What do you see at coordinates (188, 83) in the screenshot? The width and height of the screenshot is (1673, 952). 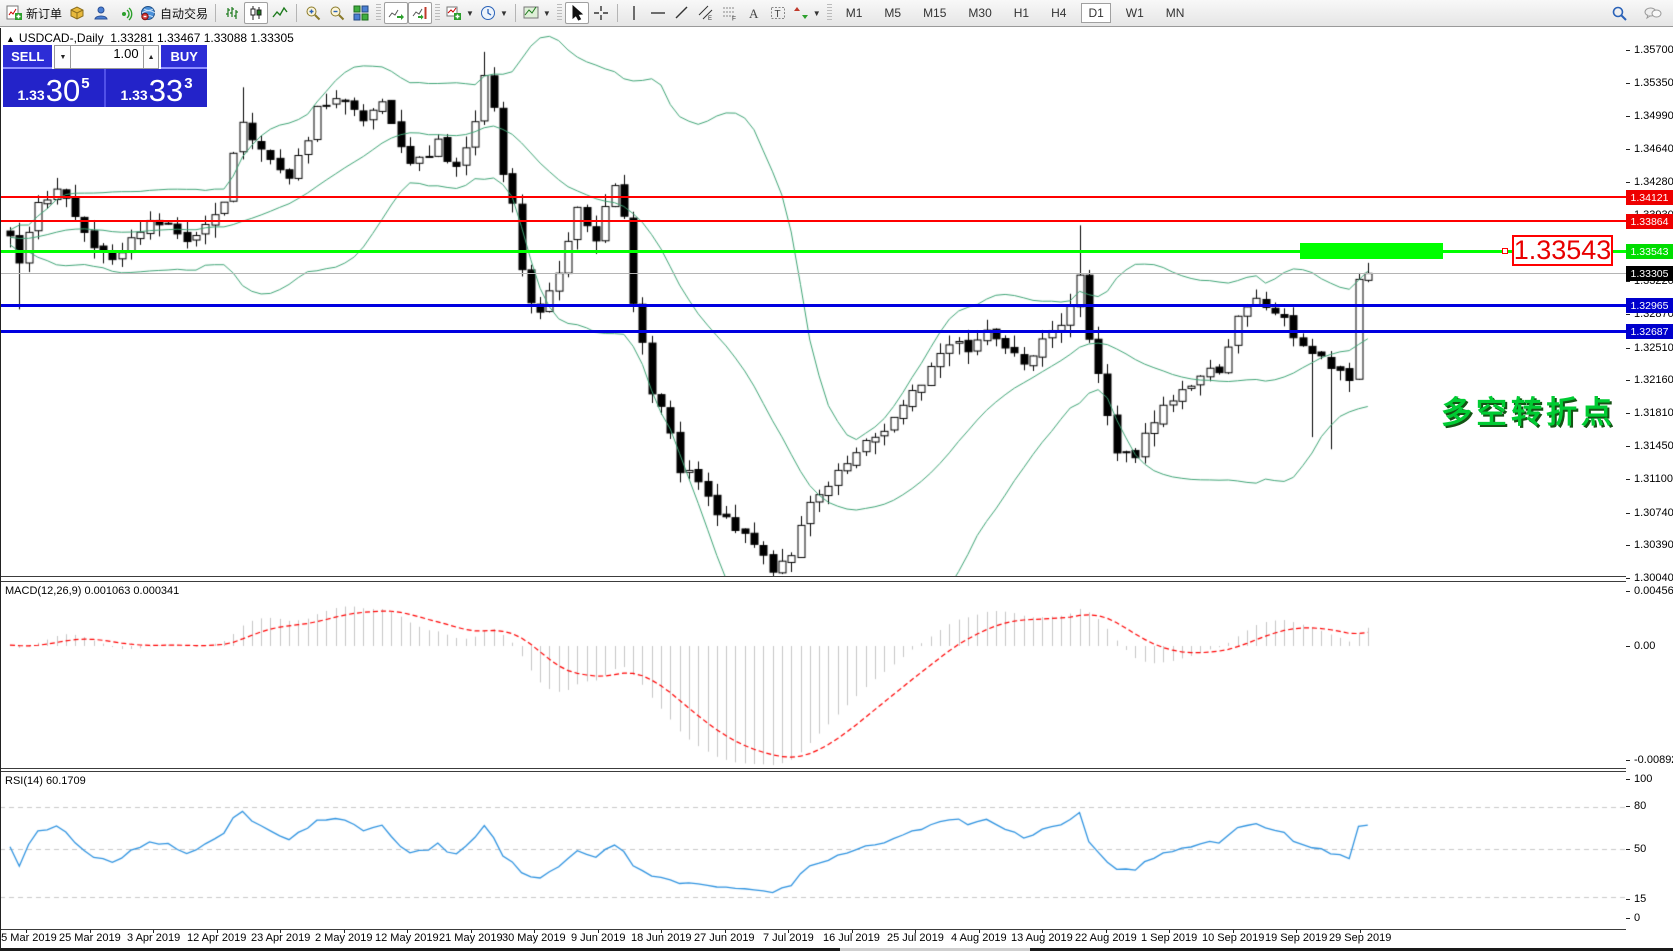 I see `buy-price-pip: 3` at bounding box center [188, 83].